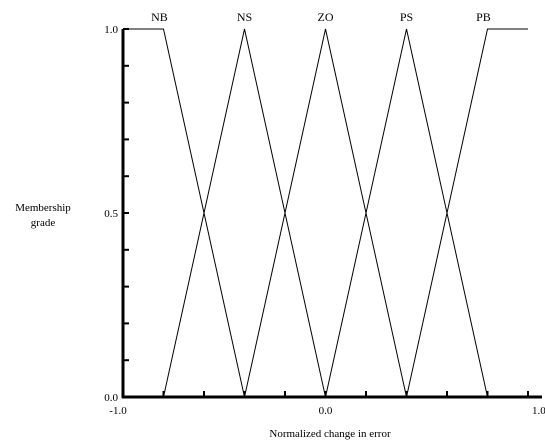 This screenshot has height=441, width=545. Describe the element at coordinates (326, 411) in the screenshot. I see `x-tick-label: 0.0` at that location.